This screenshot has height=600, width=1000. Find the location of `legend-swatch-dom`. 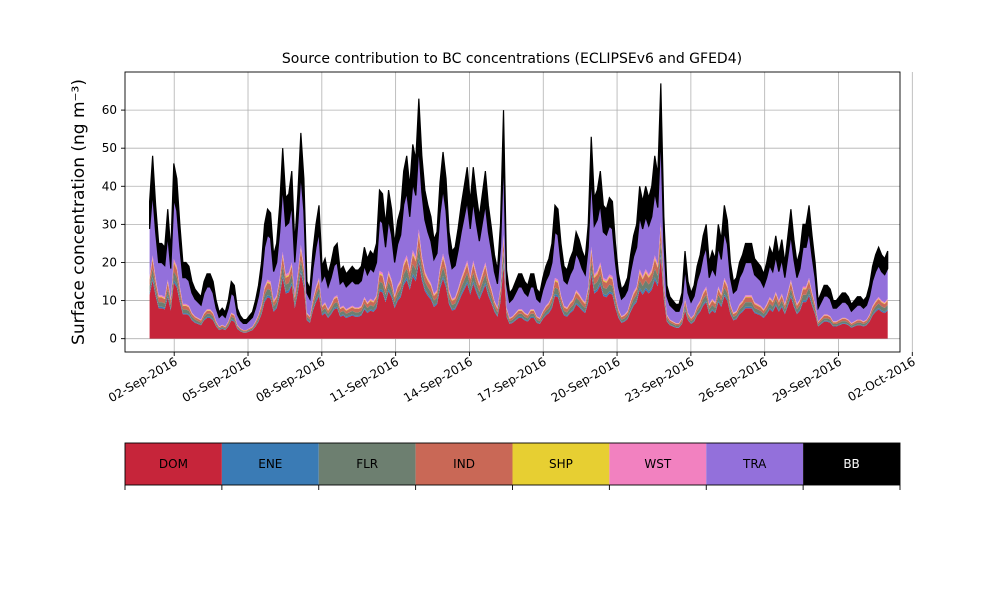

legend-swatch-dom is located at coordinates (173, 464).